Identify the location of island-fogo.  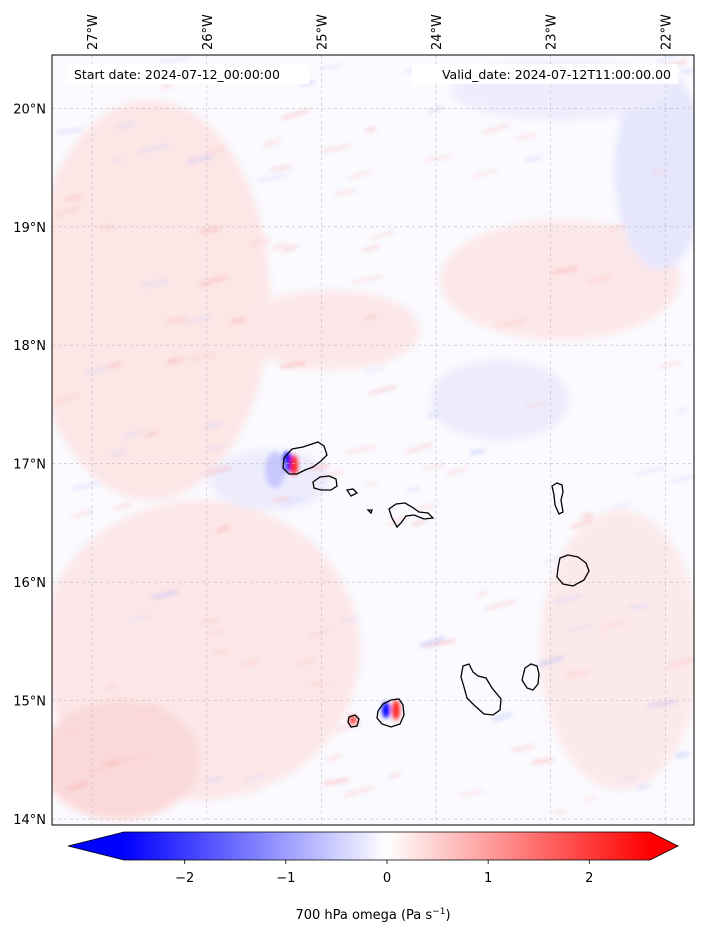
(390, 713).